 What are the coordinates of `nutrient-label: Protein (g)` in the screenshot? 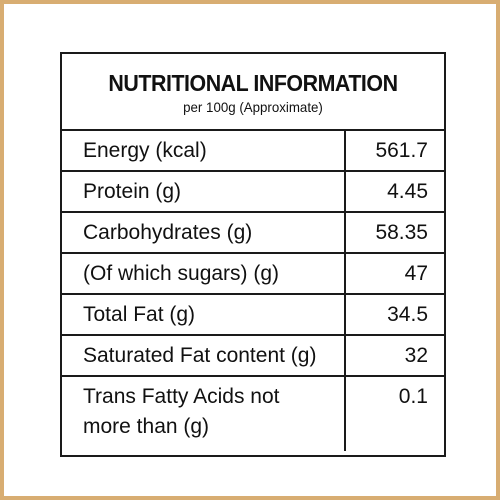 It's located at (204, 191).